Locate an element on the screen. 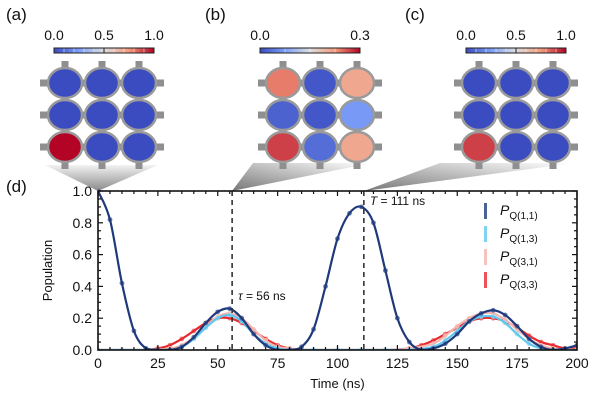 Image resolution: width=600 pixels, height=400 pixels. panel-a: (a) 0.0 0.5 1.0 is located at coordinates (85, 87).